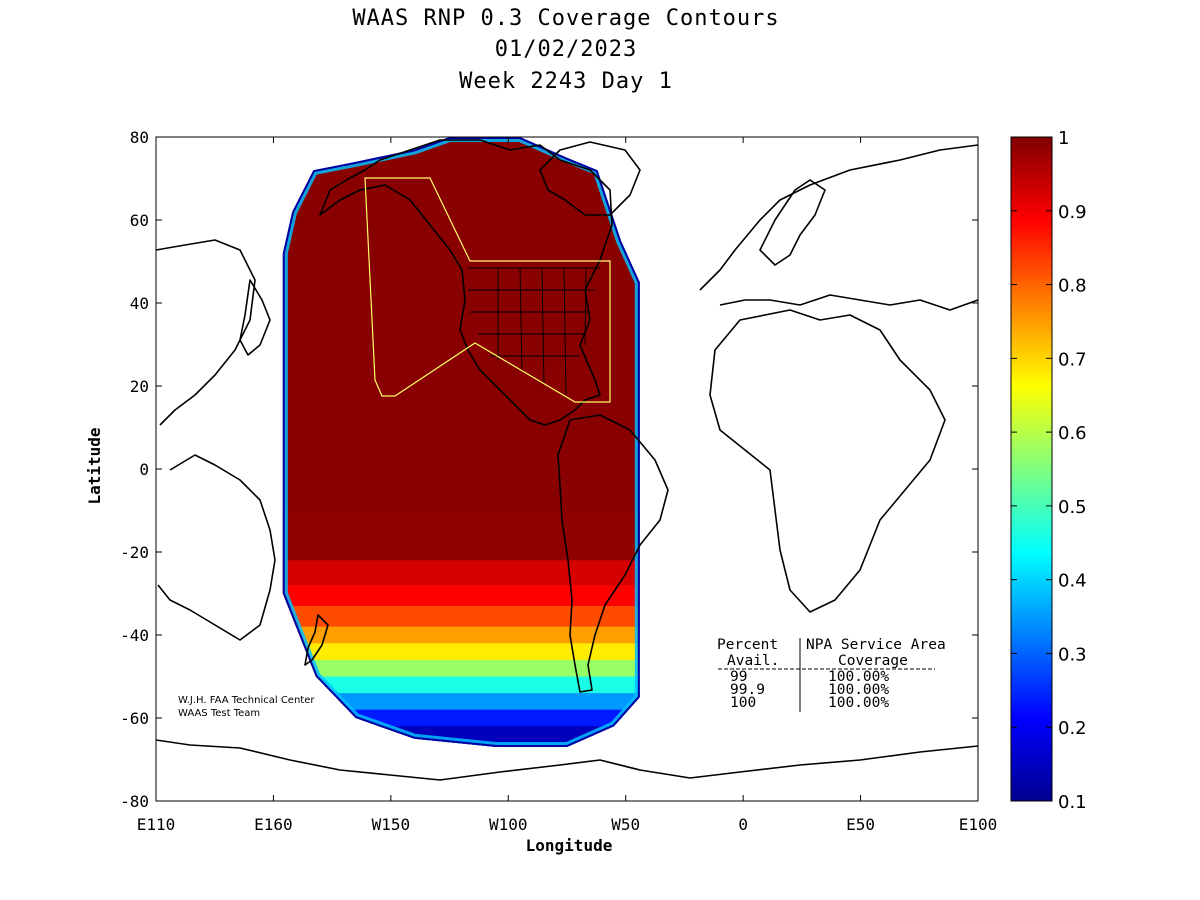  I want to click on stats-table-lines, so click(826, 675).